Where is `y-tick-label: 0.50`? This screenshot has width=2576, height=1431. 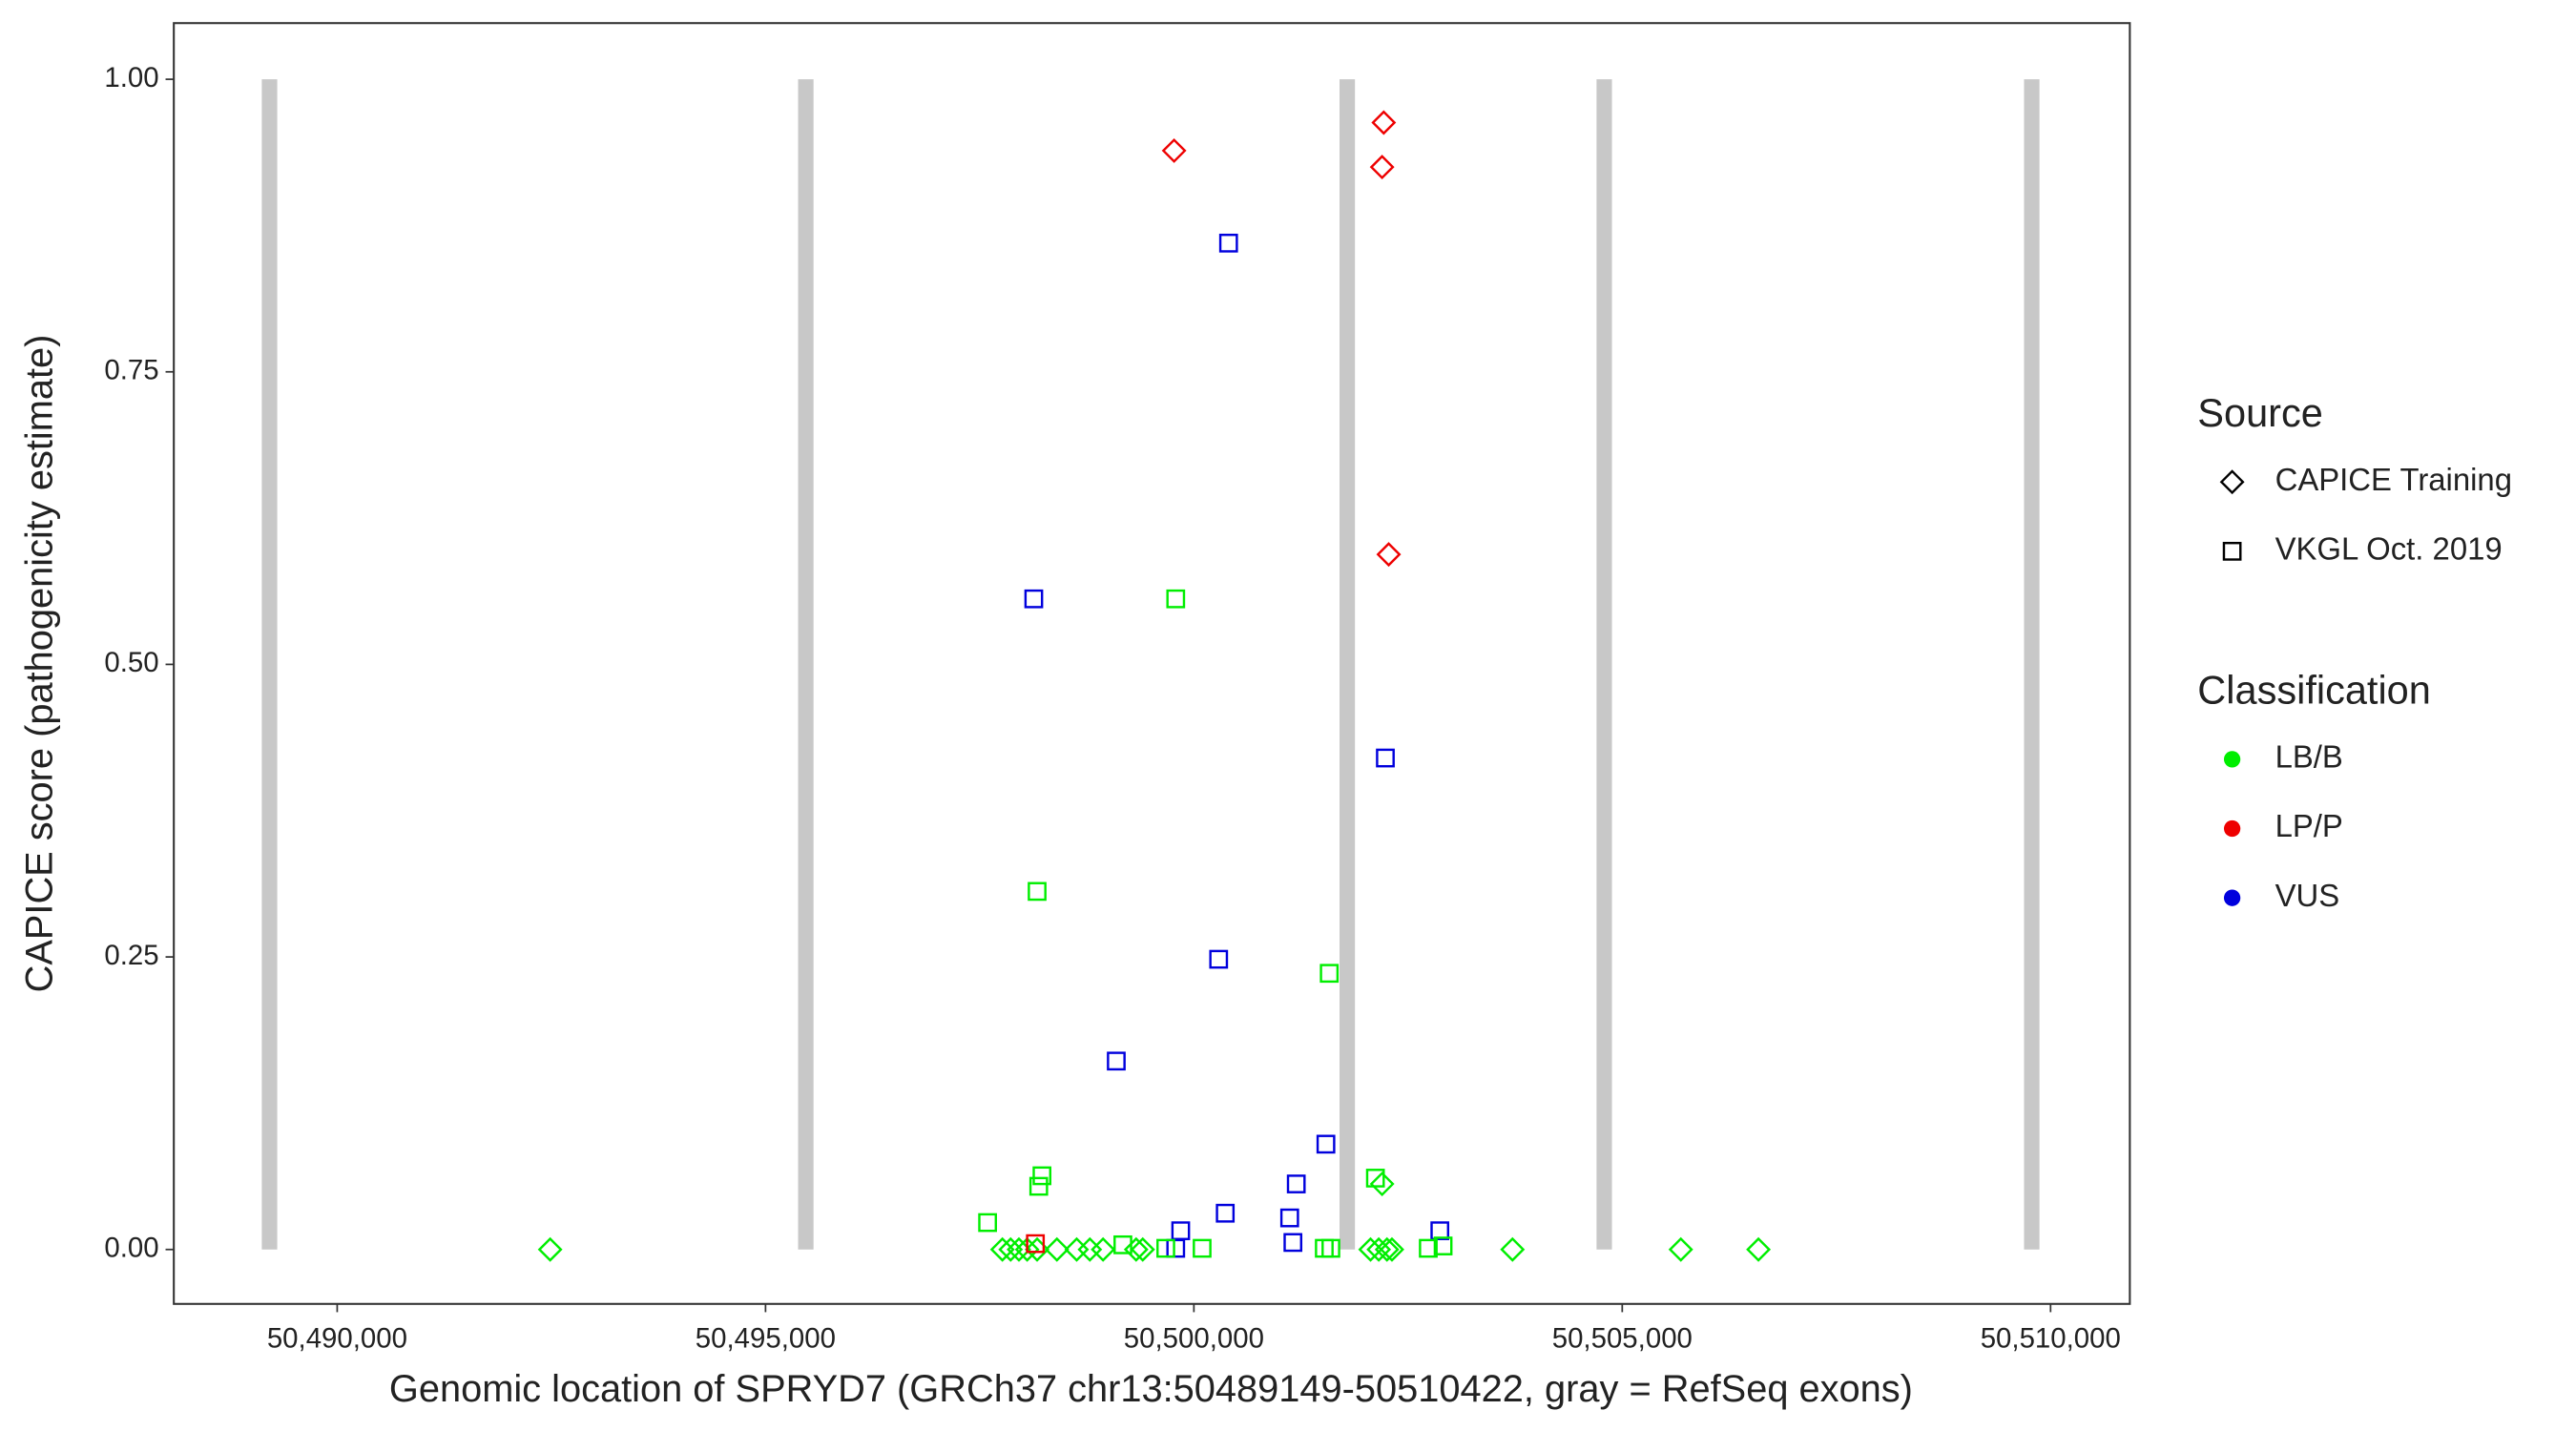 y-tick-label: 0.50 is located at coordinates (131, 662).